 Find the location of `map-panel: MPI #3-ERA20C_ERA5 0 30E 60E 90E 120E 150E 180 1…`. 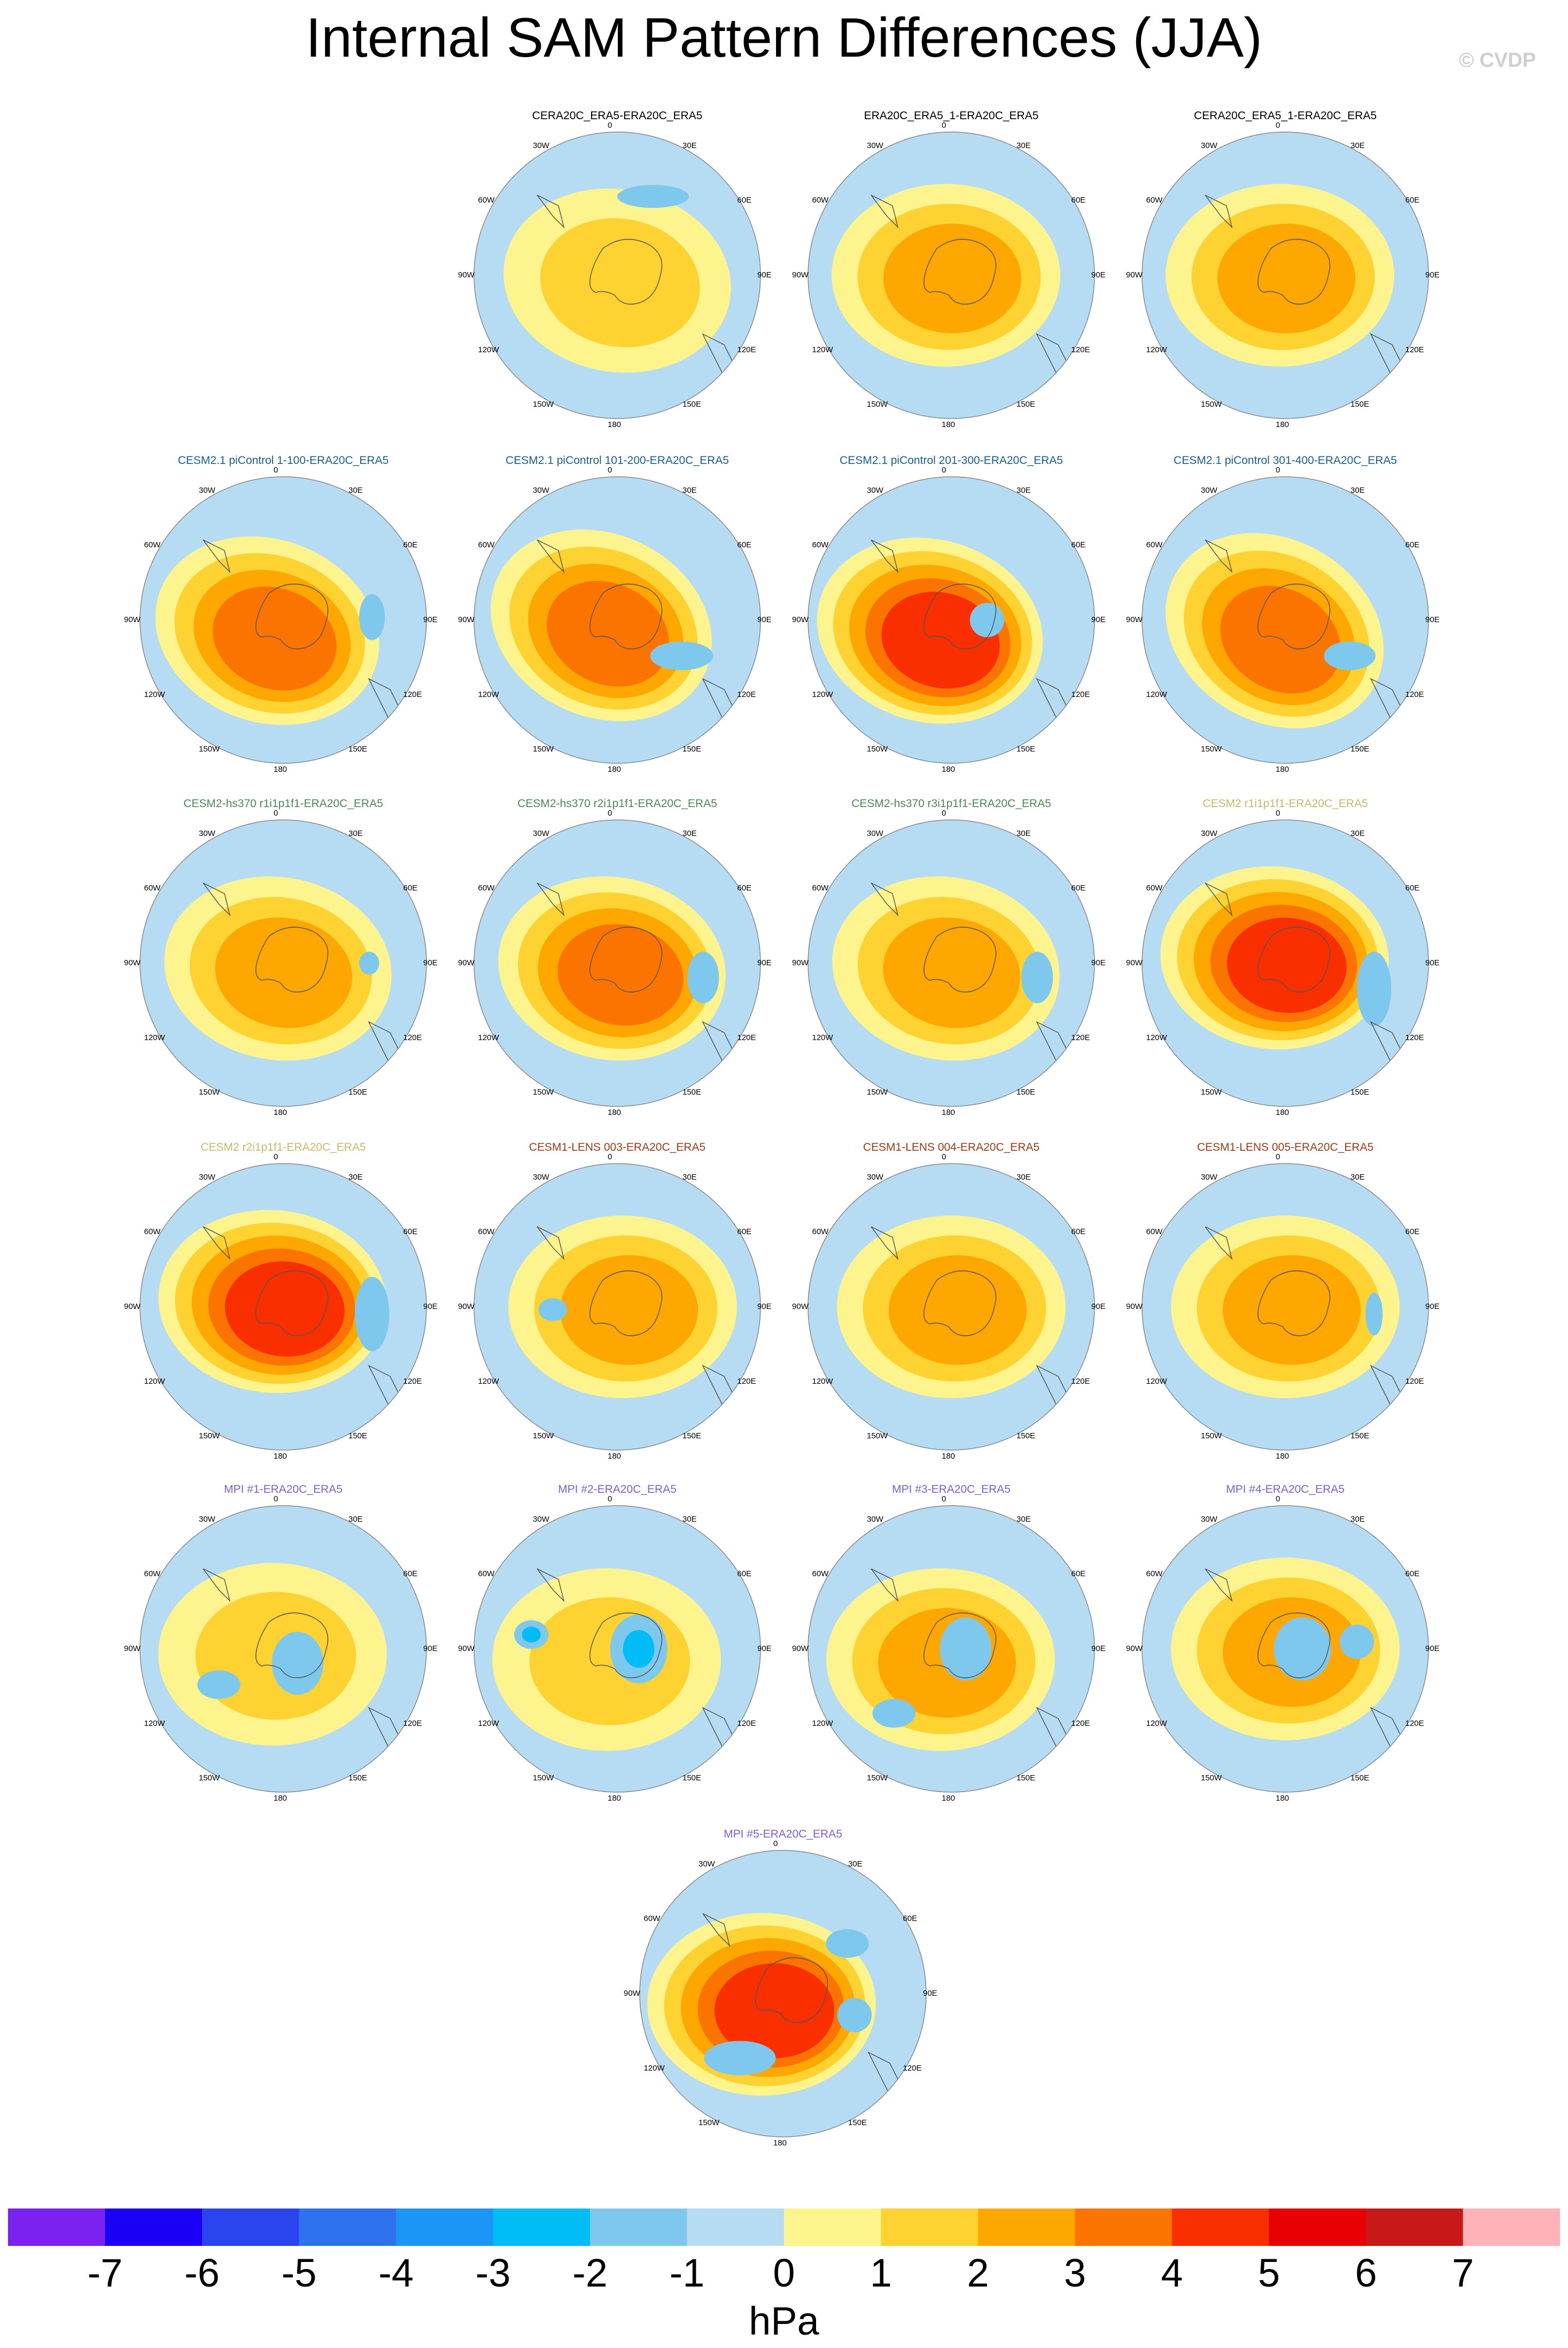

map-panel: MPI #3-ERA20C_ERA5 0 30E 60E 90E 120E 150E 180 1… is located at coordinates (949, 1643).